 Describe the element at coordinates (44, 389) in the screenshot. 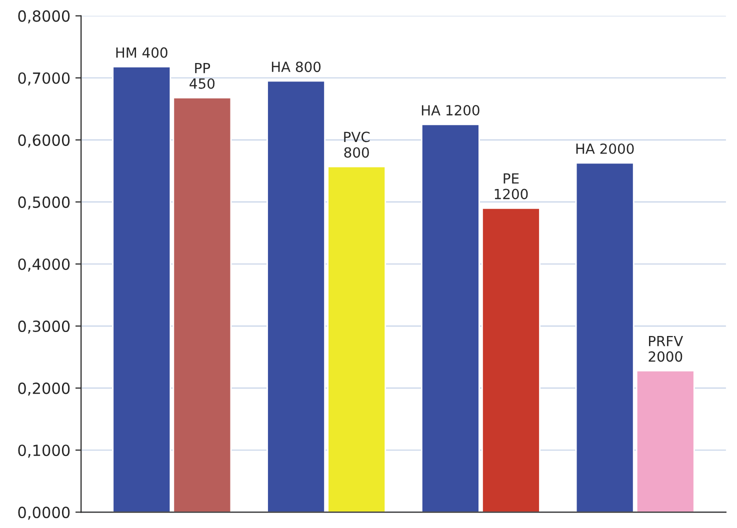

I see `y-tick-label: 0,2000` at that location.